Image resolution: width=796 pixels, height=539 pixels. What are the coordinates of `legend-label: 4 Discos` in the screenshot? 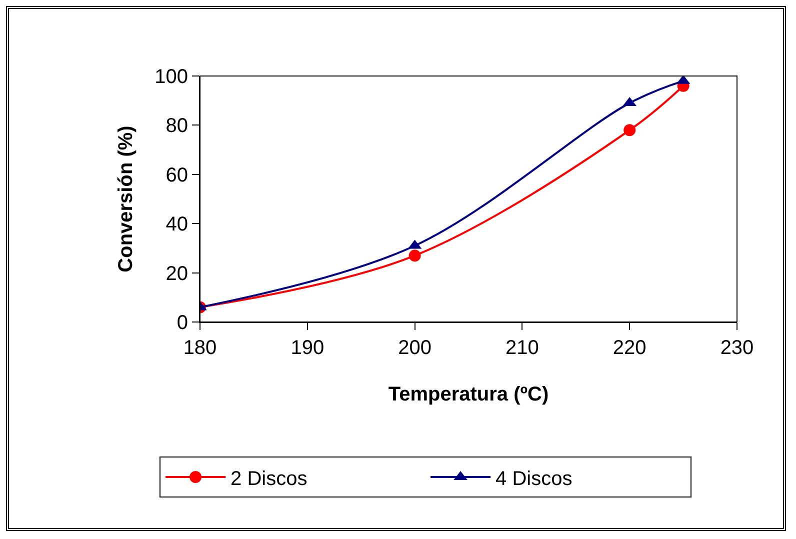 It's located at (534, 479).